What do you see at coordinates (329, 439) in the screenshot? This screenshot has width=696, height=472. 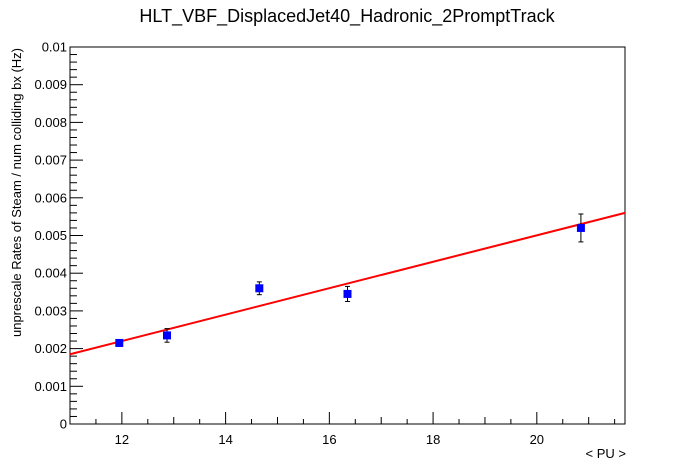 I see `x-tick-label: 16` at bounding box center [329, 439].